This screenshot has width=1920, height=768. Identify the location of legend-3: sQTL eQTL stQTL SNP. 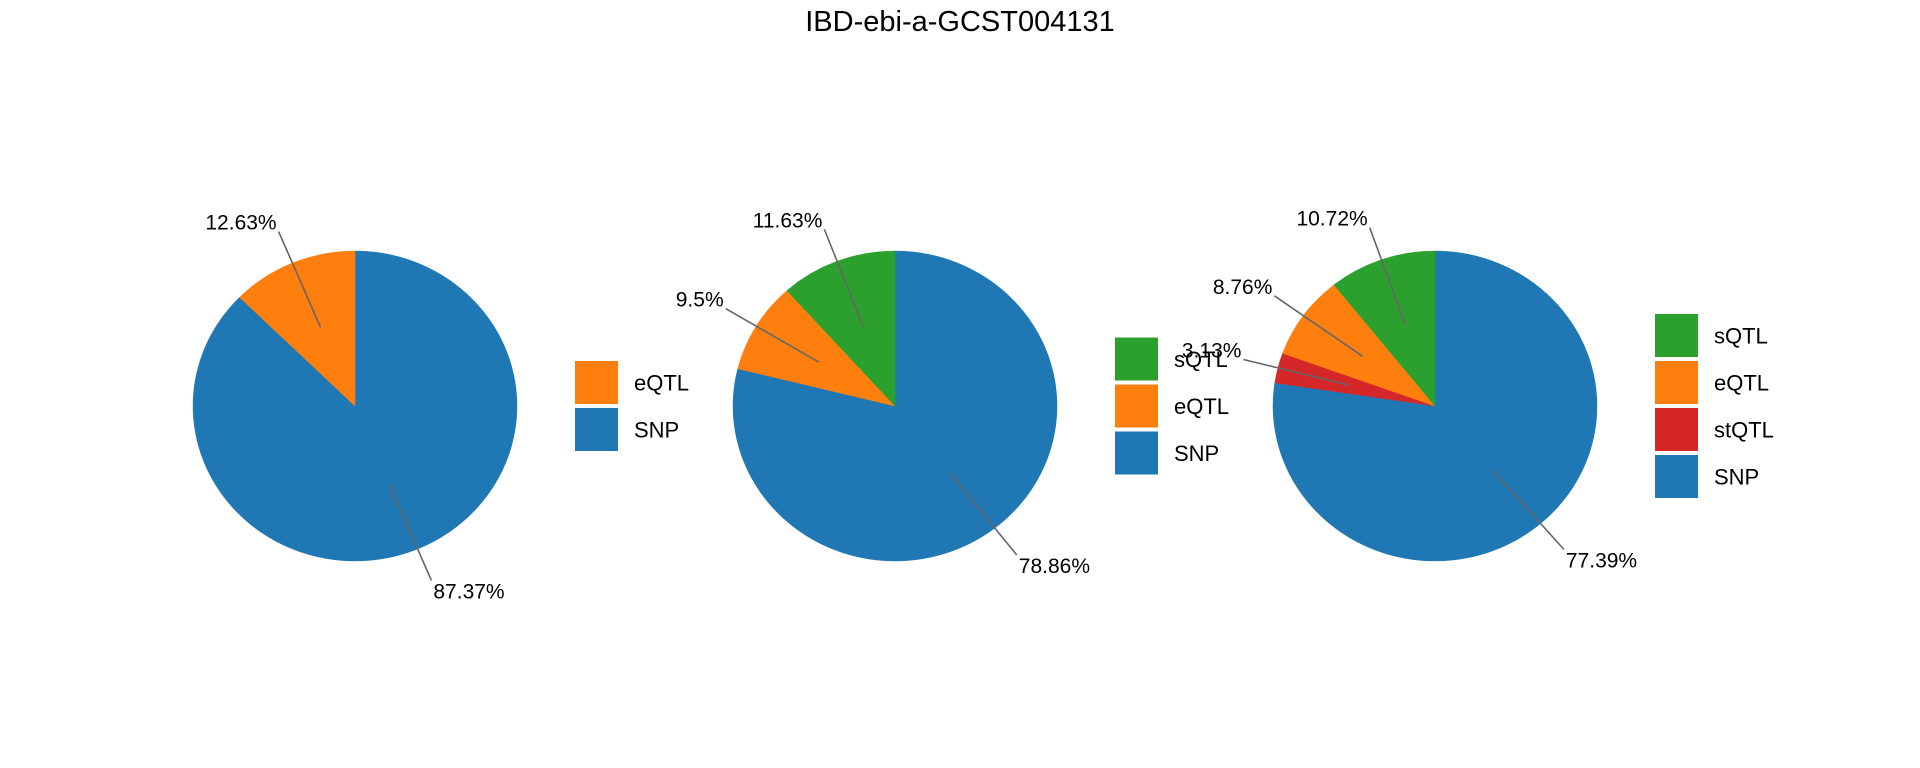
(1714, 406).